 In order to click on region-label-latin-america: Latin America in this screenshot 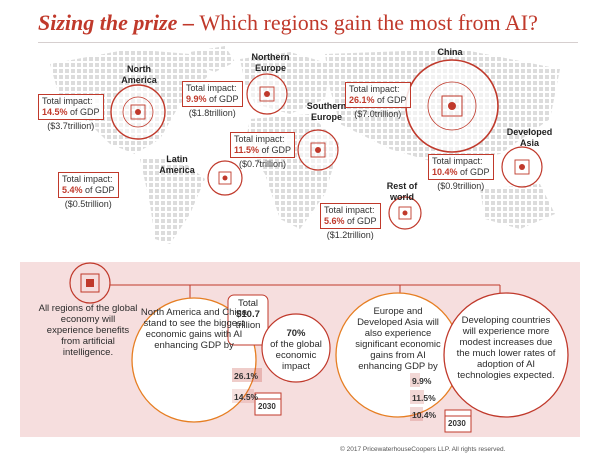, I will do `click(177, 164)`.